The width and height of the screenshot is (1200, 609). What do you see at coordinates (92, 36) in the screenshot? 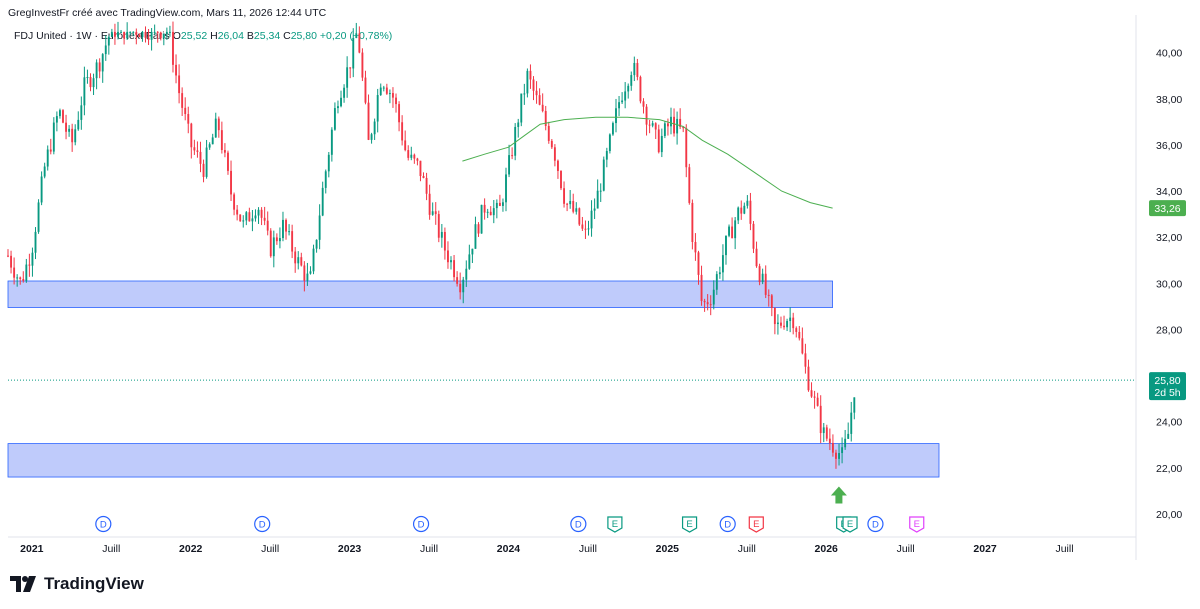
I see `symbol-title: FDJ United · 1W · Euronext Paris` at bounding box center [92, 36].